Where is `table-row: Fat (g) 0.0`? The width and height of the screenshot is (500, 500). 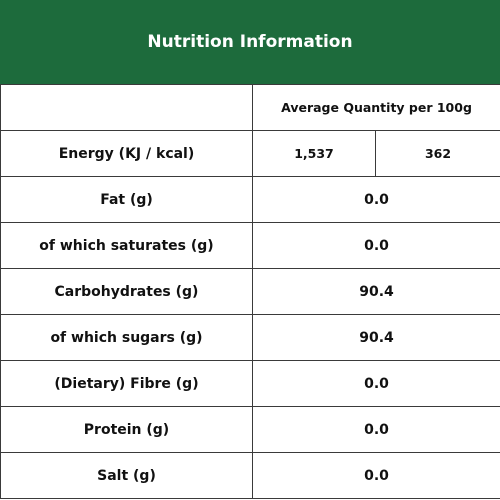 table-row: Fat (g) 0.0 is located at coordinates (250, 199).